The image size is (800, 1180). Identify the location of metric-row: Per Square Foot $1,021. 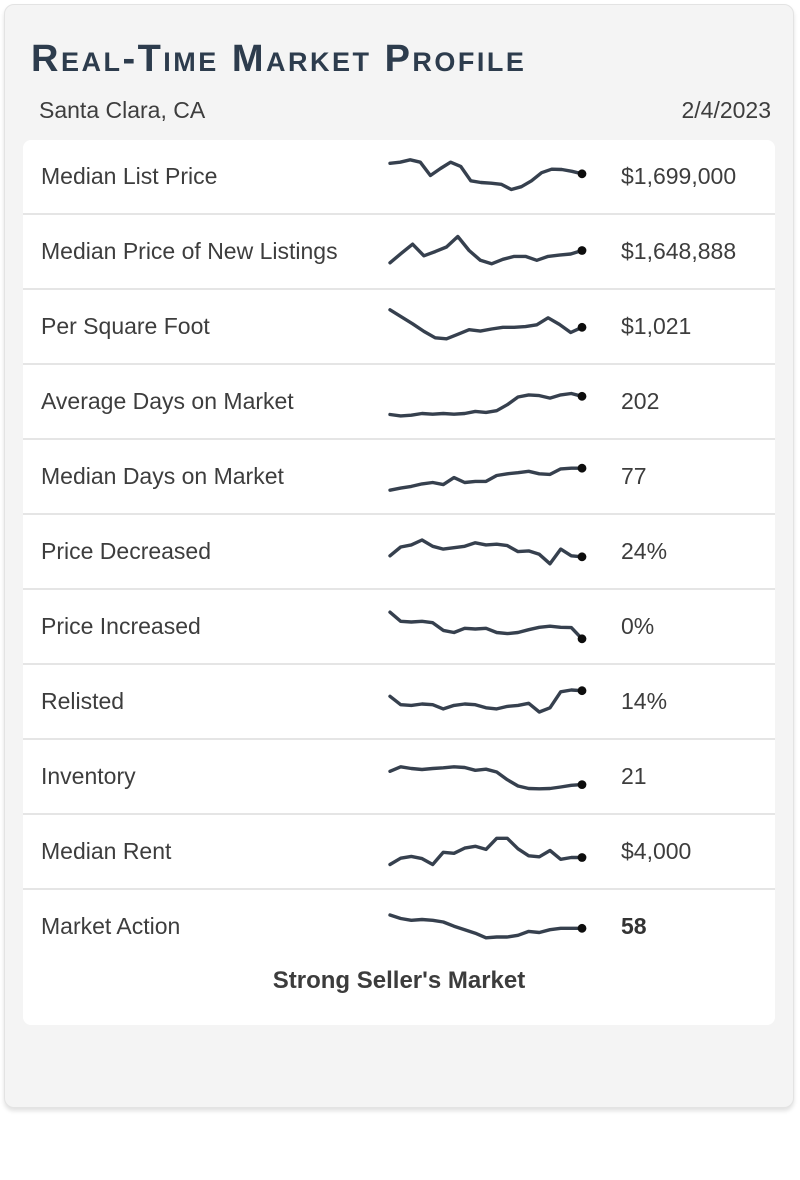
(399, 327).